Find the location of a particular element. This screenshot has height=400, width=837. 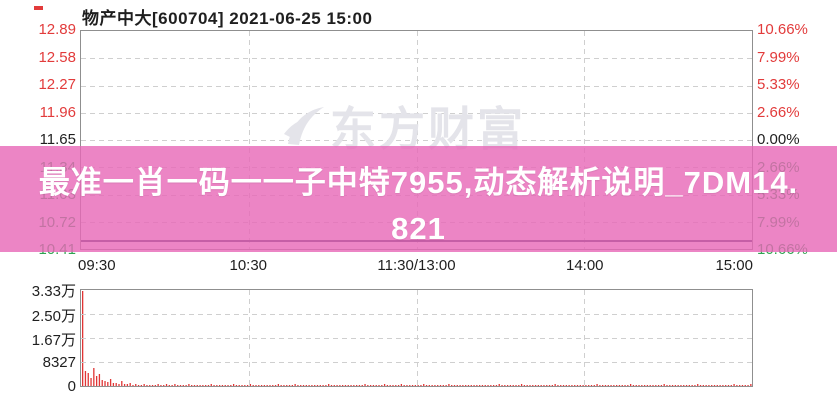

promo-overlay-text-line1: 最准一肖一码一一子中特7955,动态解析说明_7DM14. is located at coordinates (418, 182).